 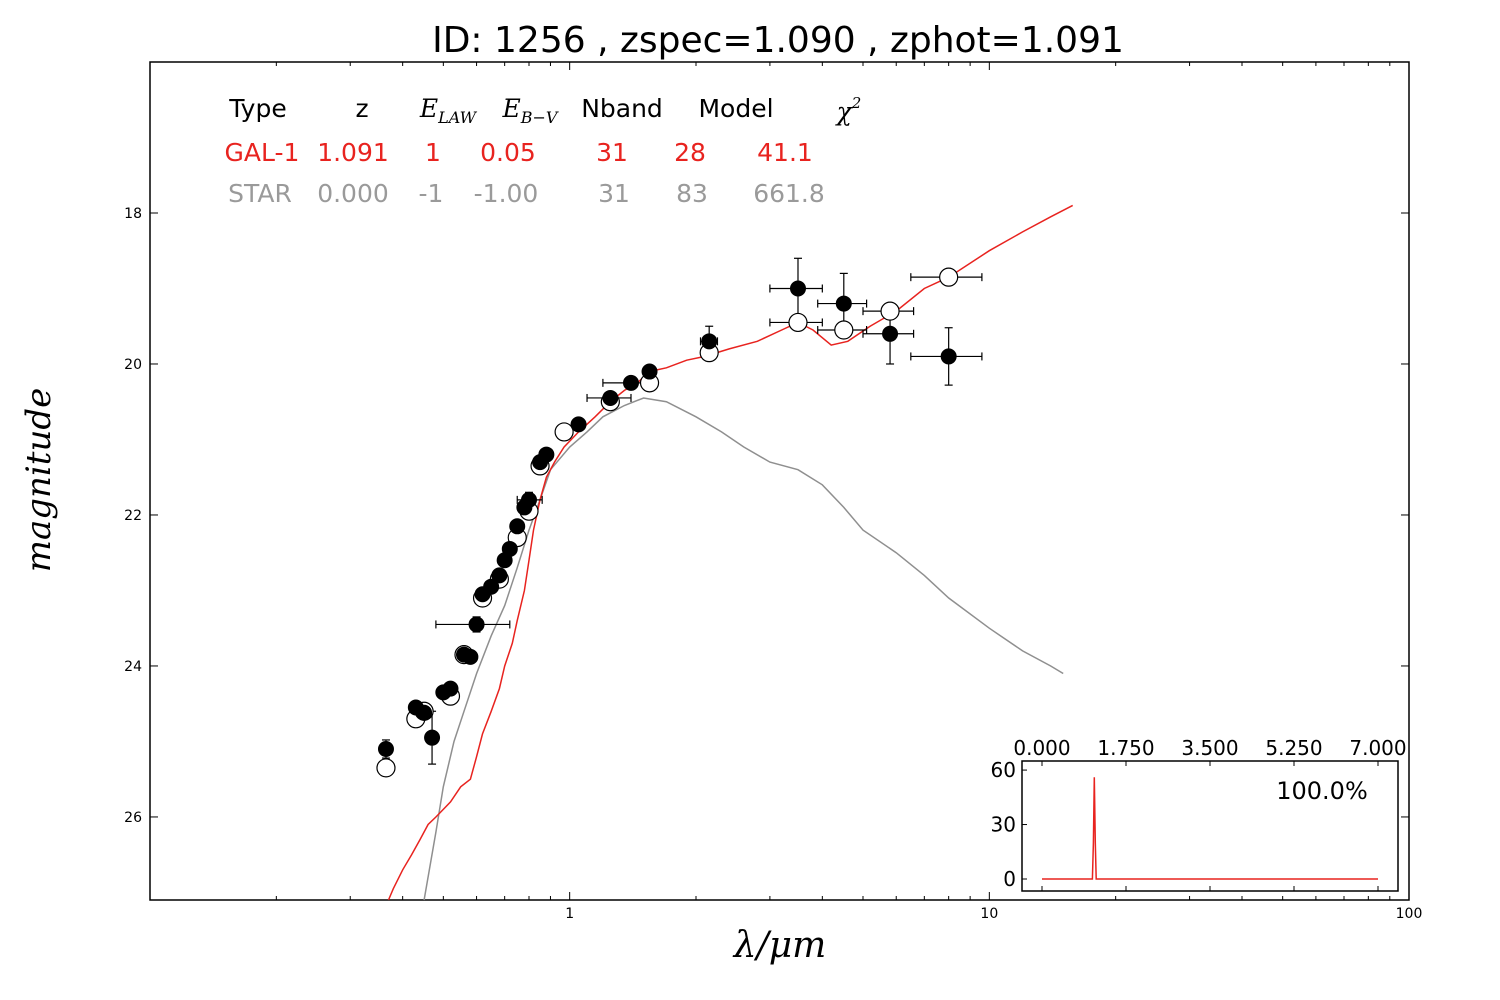 I want to click on inset-pdz-line, so click(x=1210, y=828).